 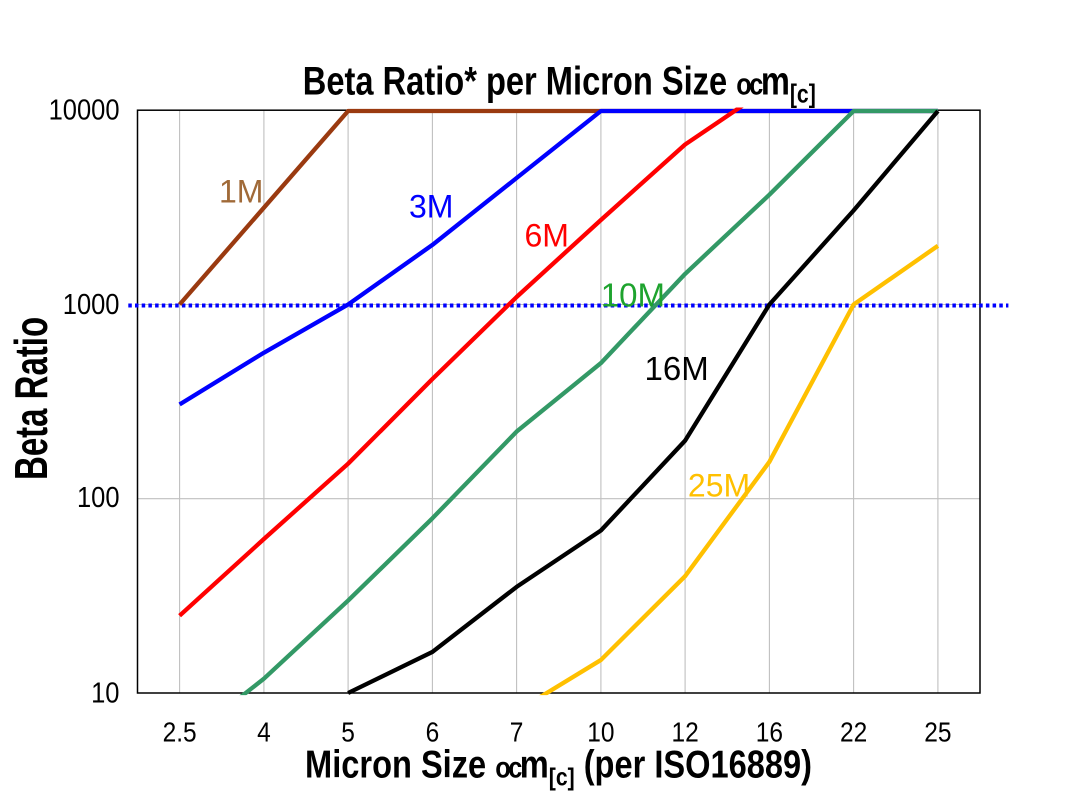 I want to click on svg-text:Beta Ratio* per Micron Size oc: Beta Ratio* per Micron Size ocm[c], so click(x=559, y=83).